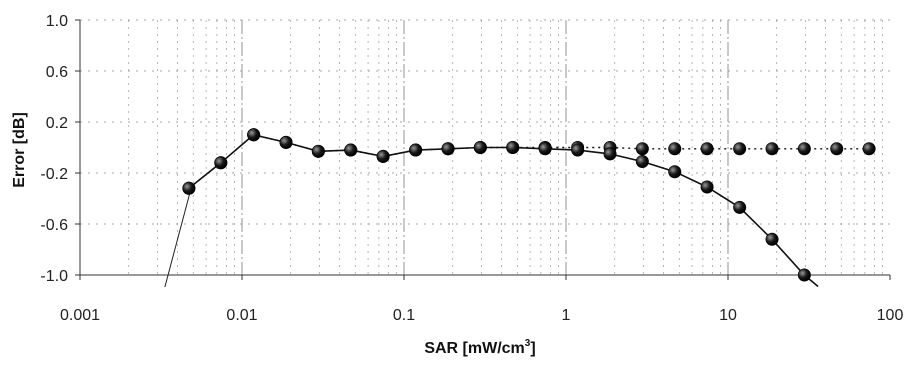  I want to click on x-tick-label: 0.01, so click(241, 315).